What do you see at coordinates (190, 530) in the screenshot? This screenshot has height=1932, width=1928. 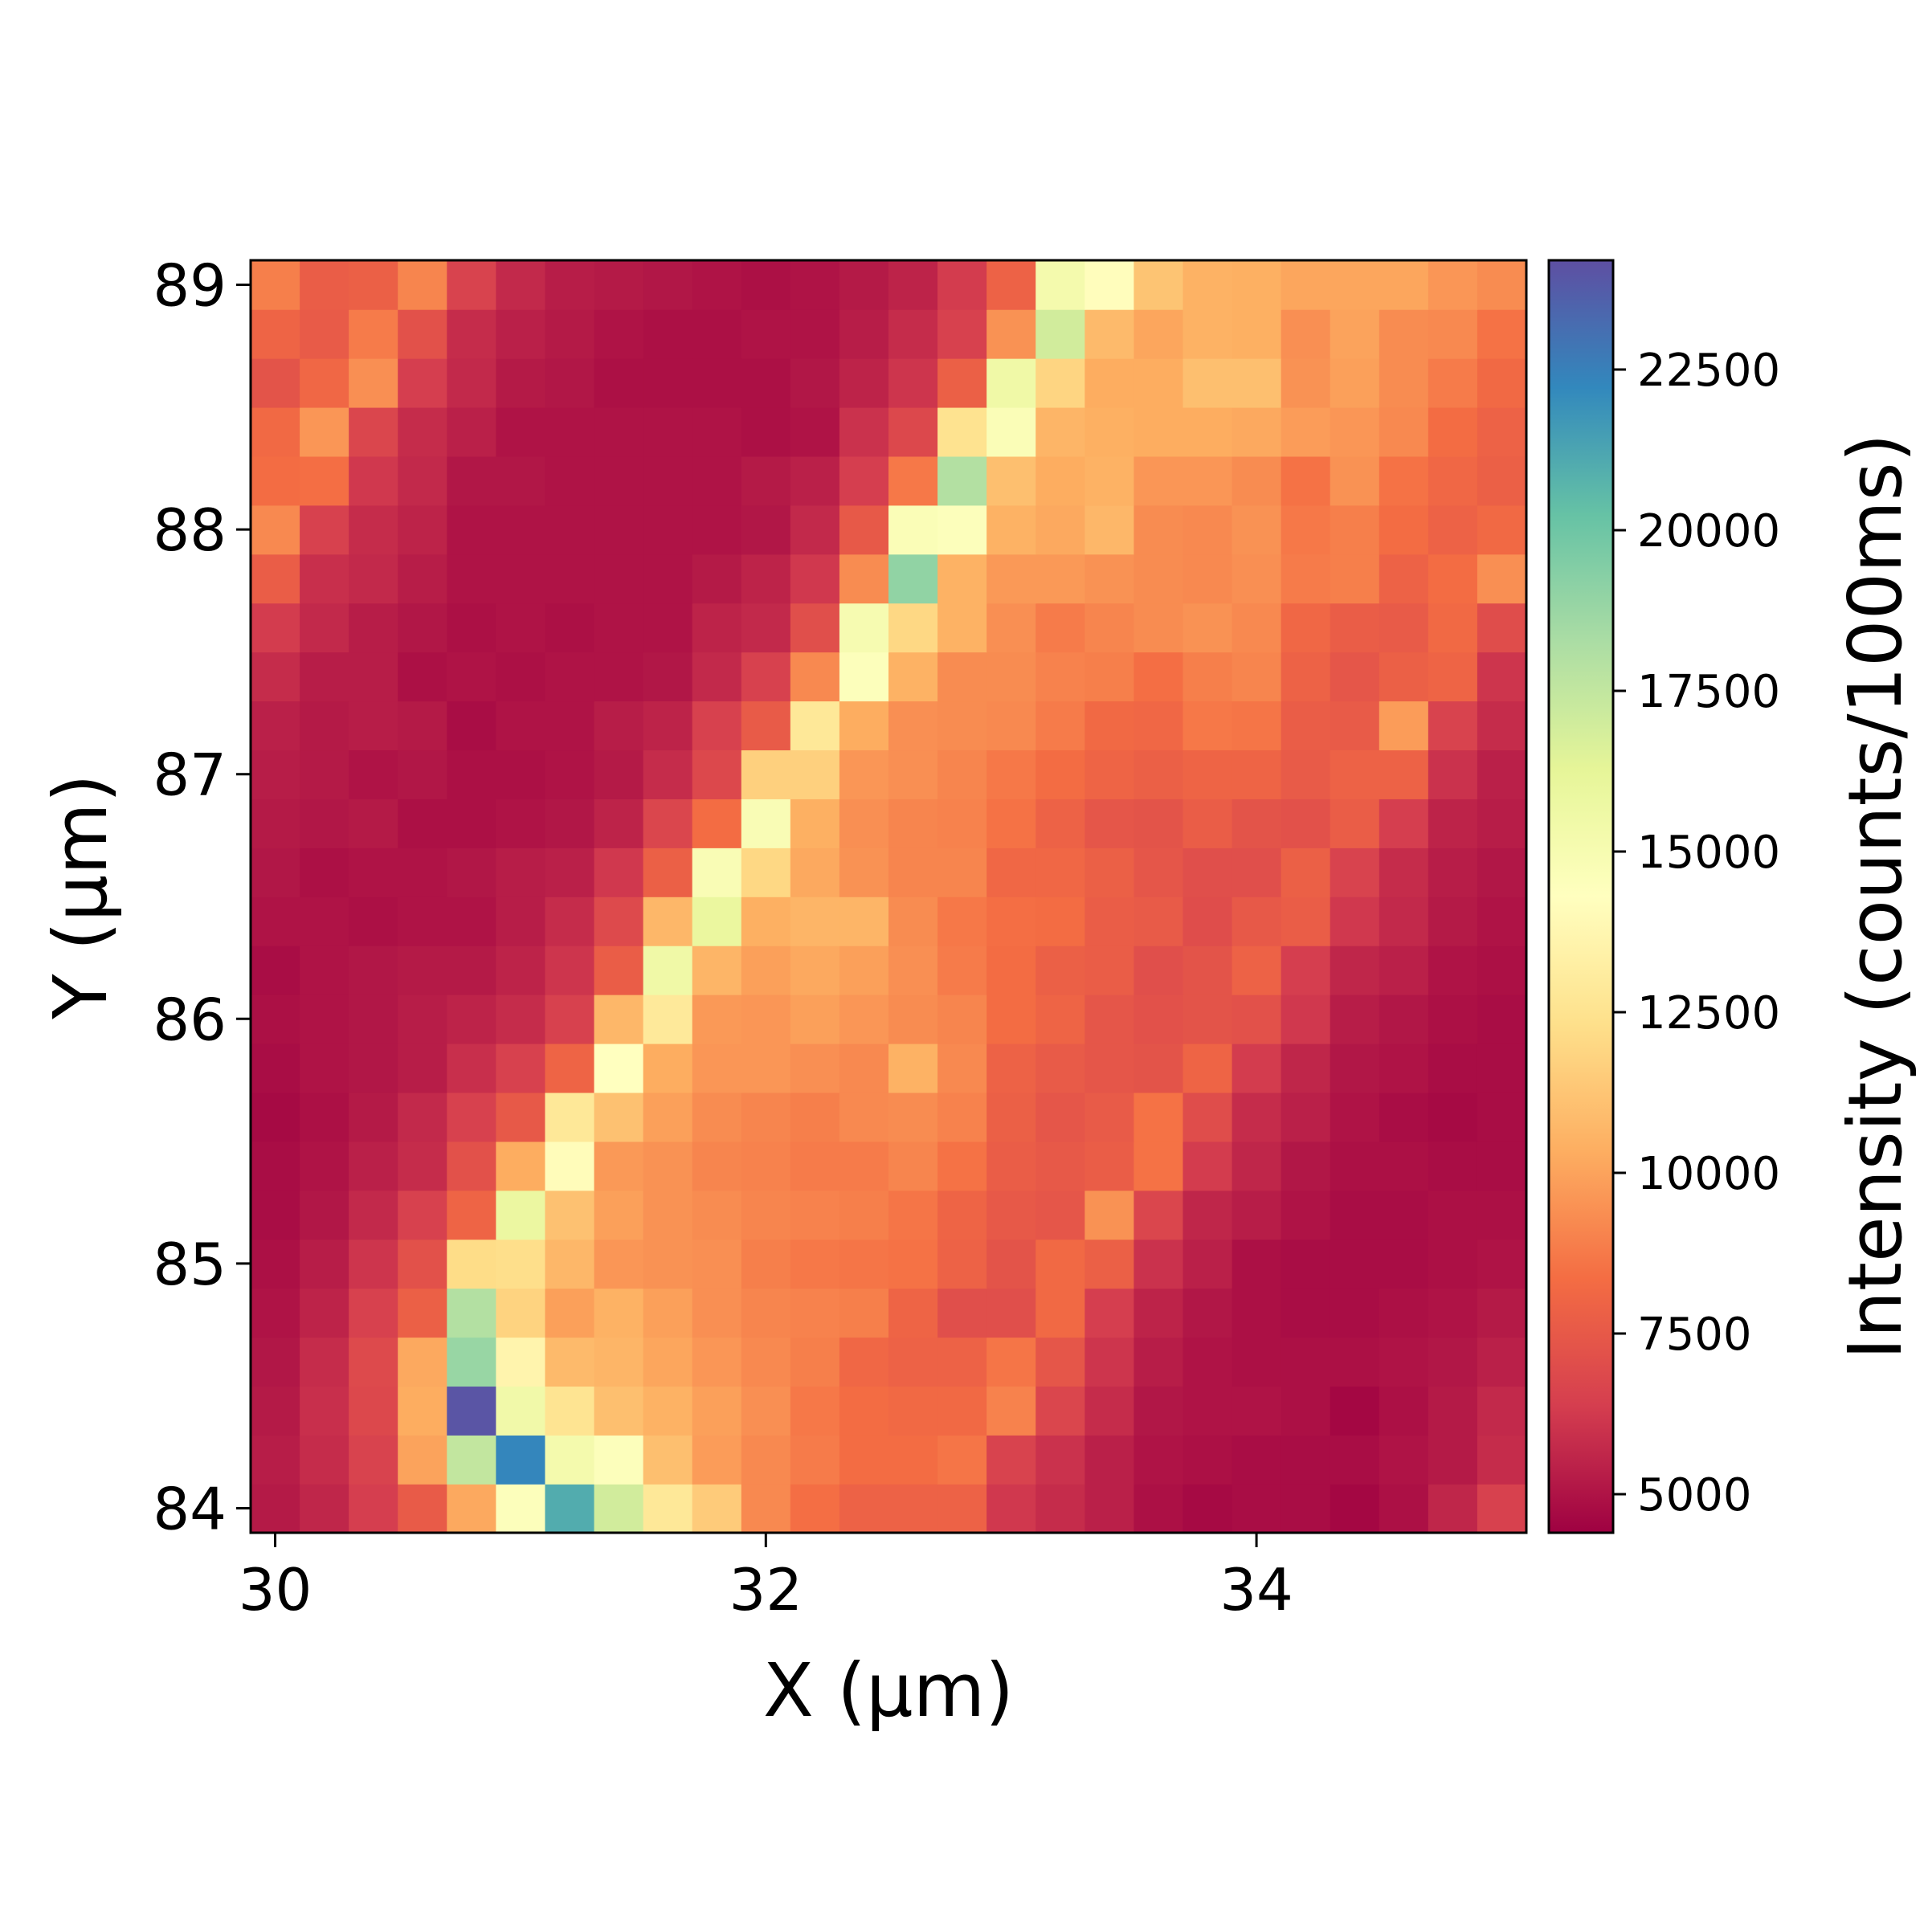 I see `y-tick-label: 88` at bounding box center [190, 530].